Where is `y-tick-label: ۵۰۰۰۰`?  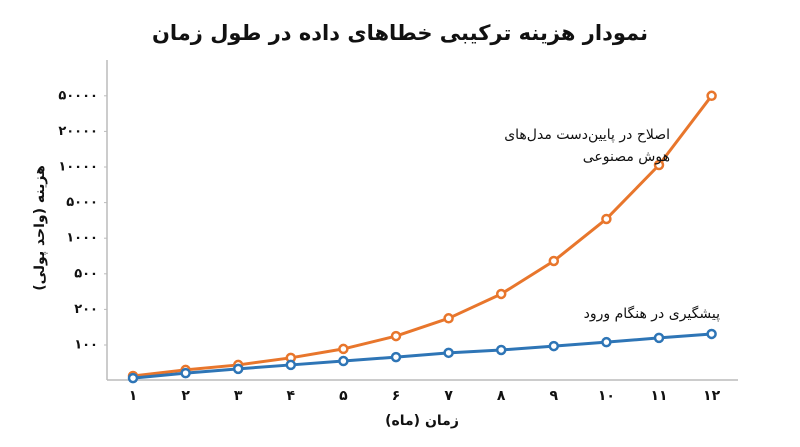
y-tick-label: ۵۰۰۰۰ is located at coordinates (78, 95).